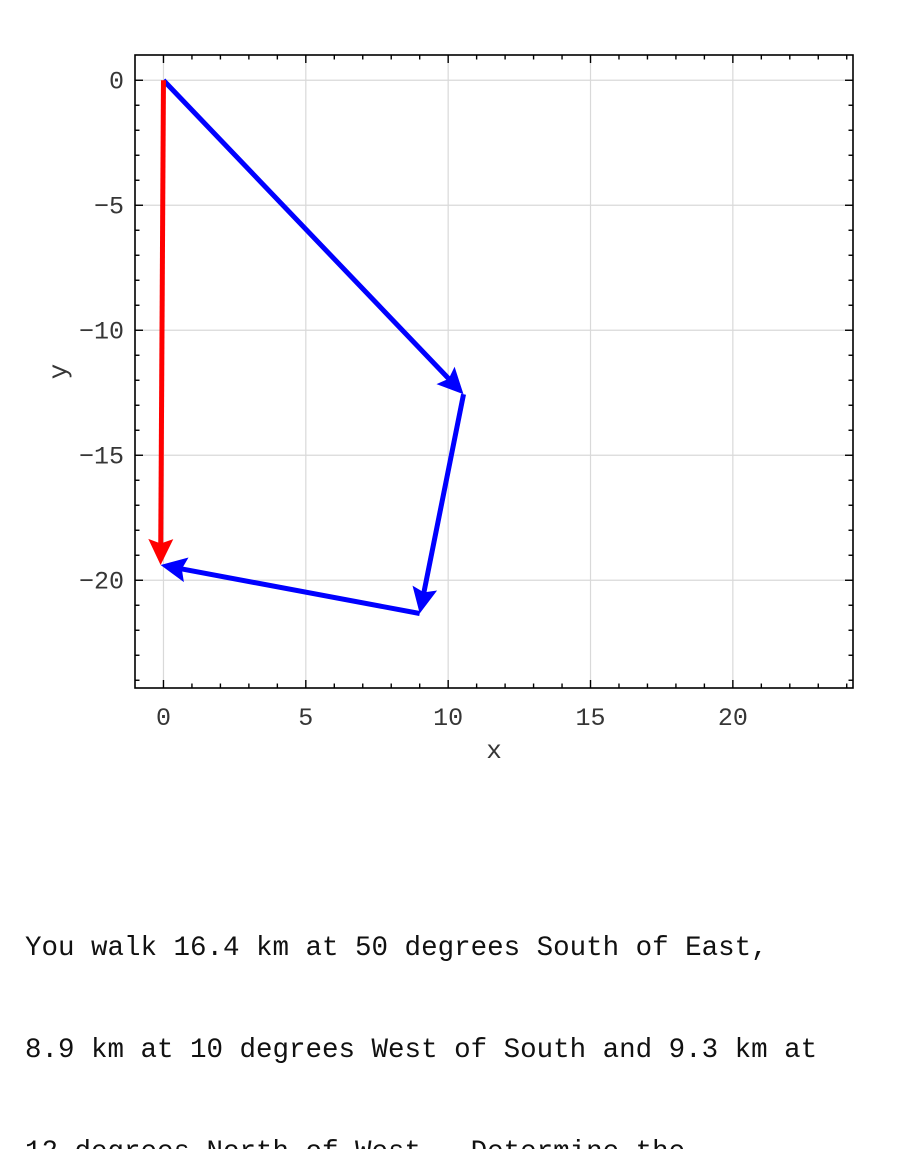 The width and height of the screenshot is (900, 1149). I want to click on vector-head-leg3-blue, so click(174, 570).